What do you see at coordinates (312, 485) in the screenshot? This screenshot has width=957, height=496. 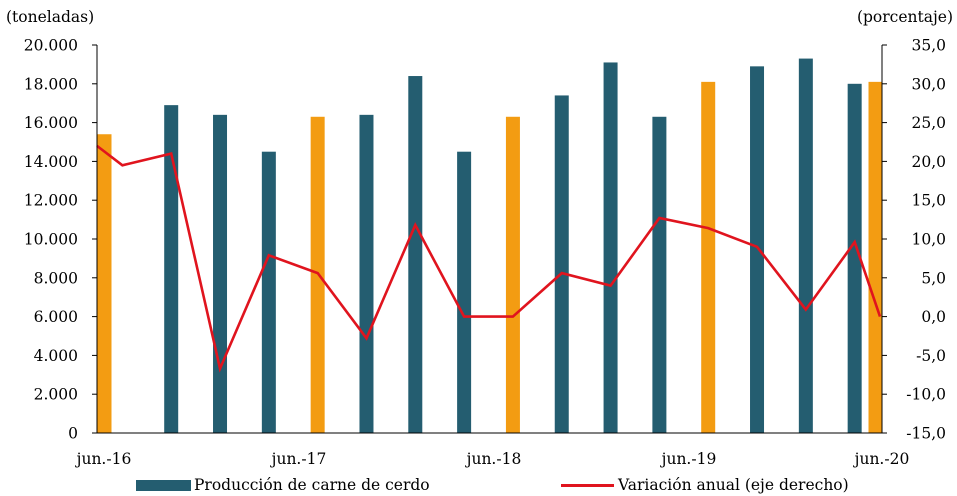 I see `legend-bar-label: Producción de carne de cerdo` at bounding box center [312, 485].